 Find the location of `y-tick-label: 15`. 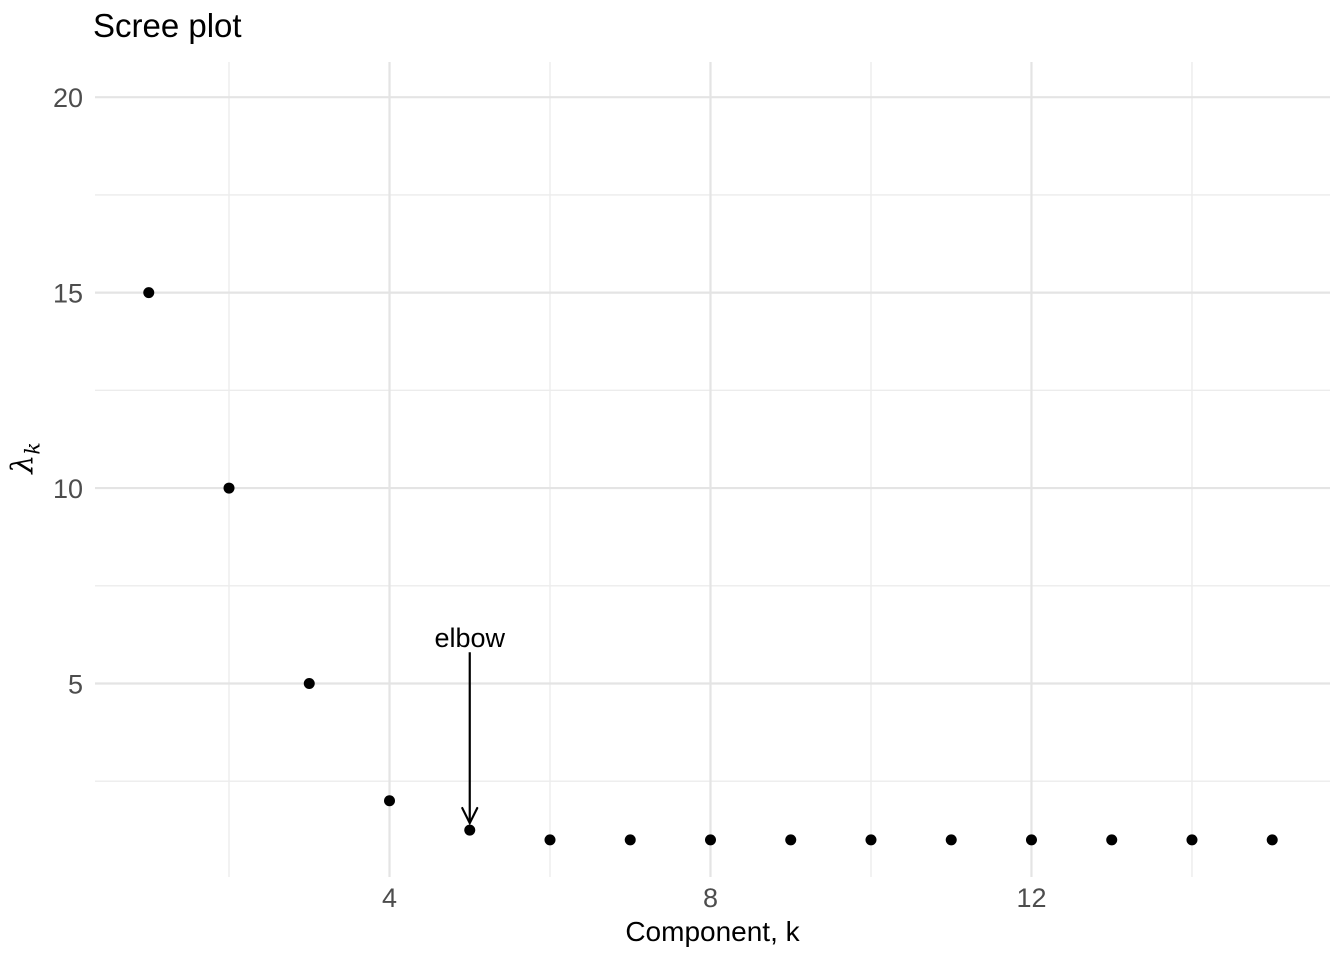

y-tick-label: 15 is located at coordinates (68, 294).